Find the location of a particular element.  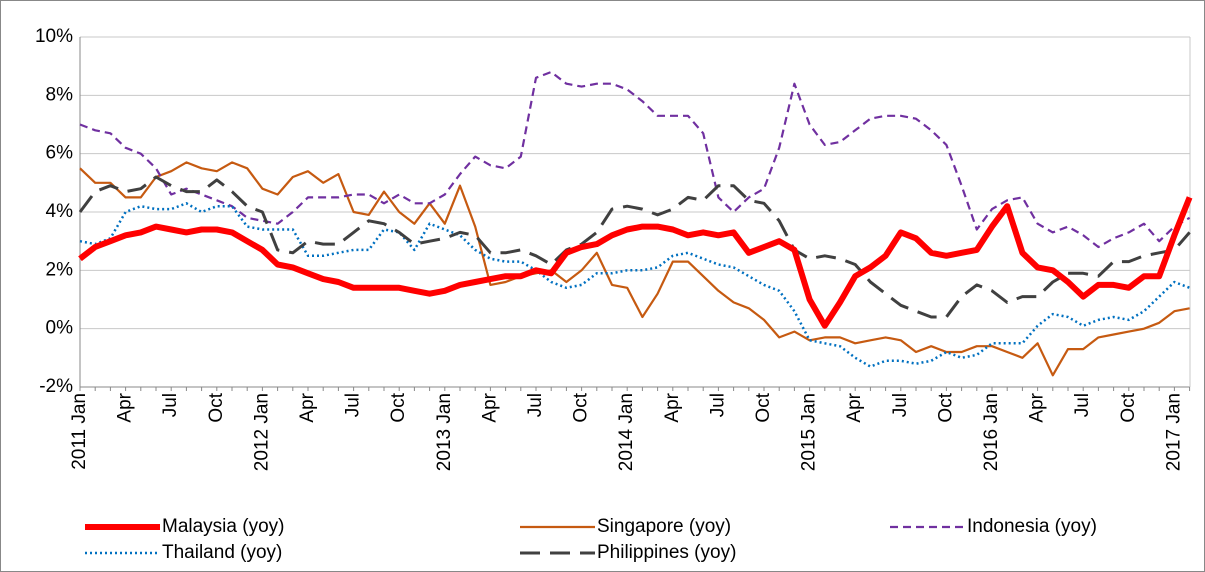

x-tick-label: 2011 Jan is located at coordinates (79, 431).